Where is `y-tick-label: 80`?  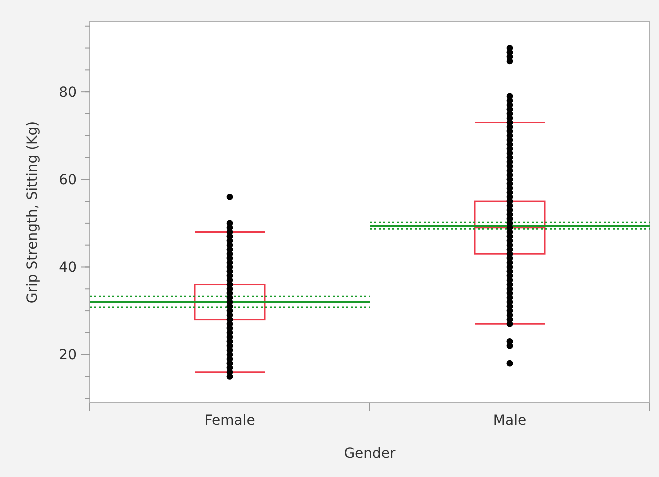
y-tick-label: 80 is located at coordinates (68, 92).